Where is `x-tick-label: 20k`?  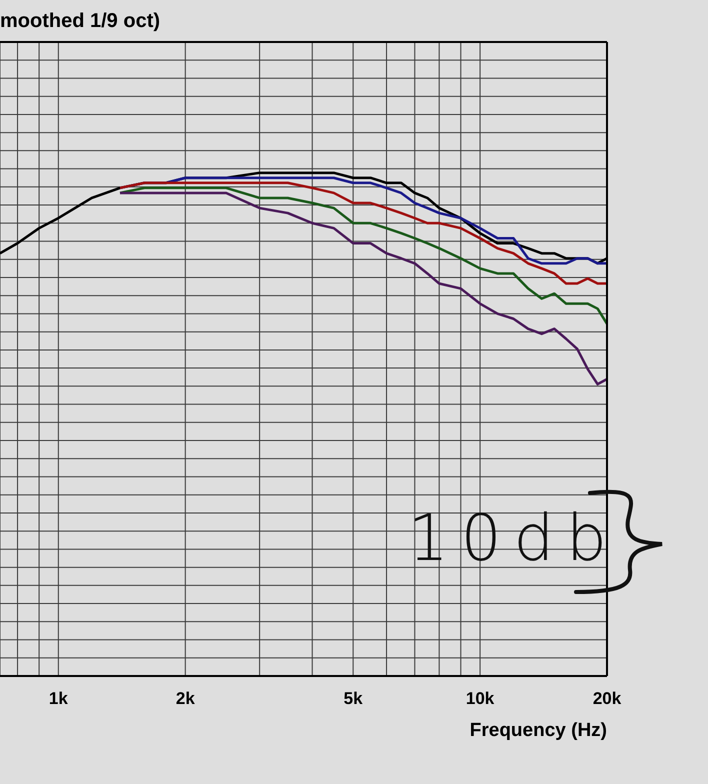
x-tick-label: 20k is located at coordinates (607, 698).